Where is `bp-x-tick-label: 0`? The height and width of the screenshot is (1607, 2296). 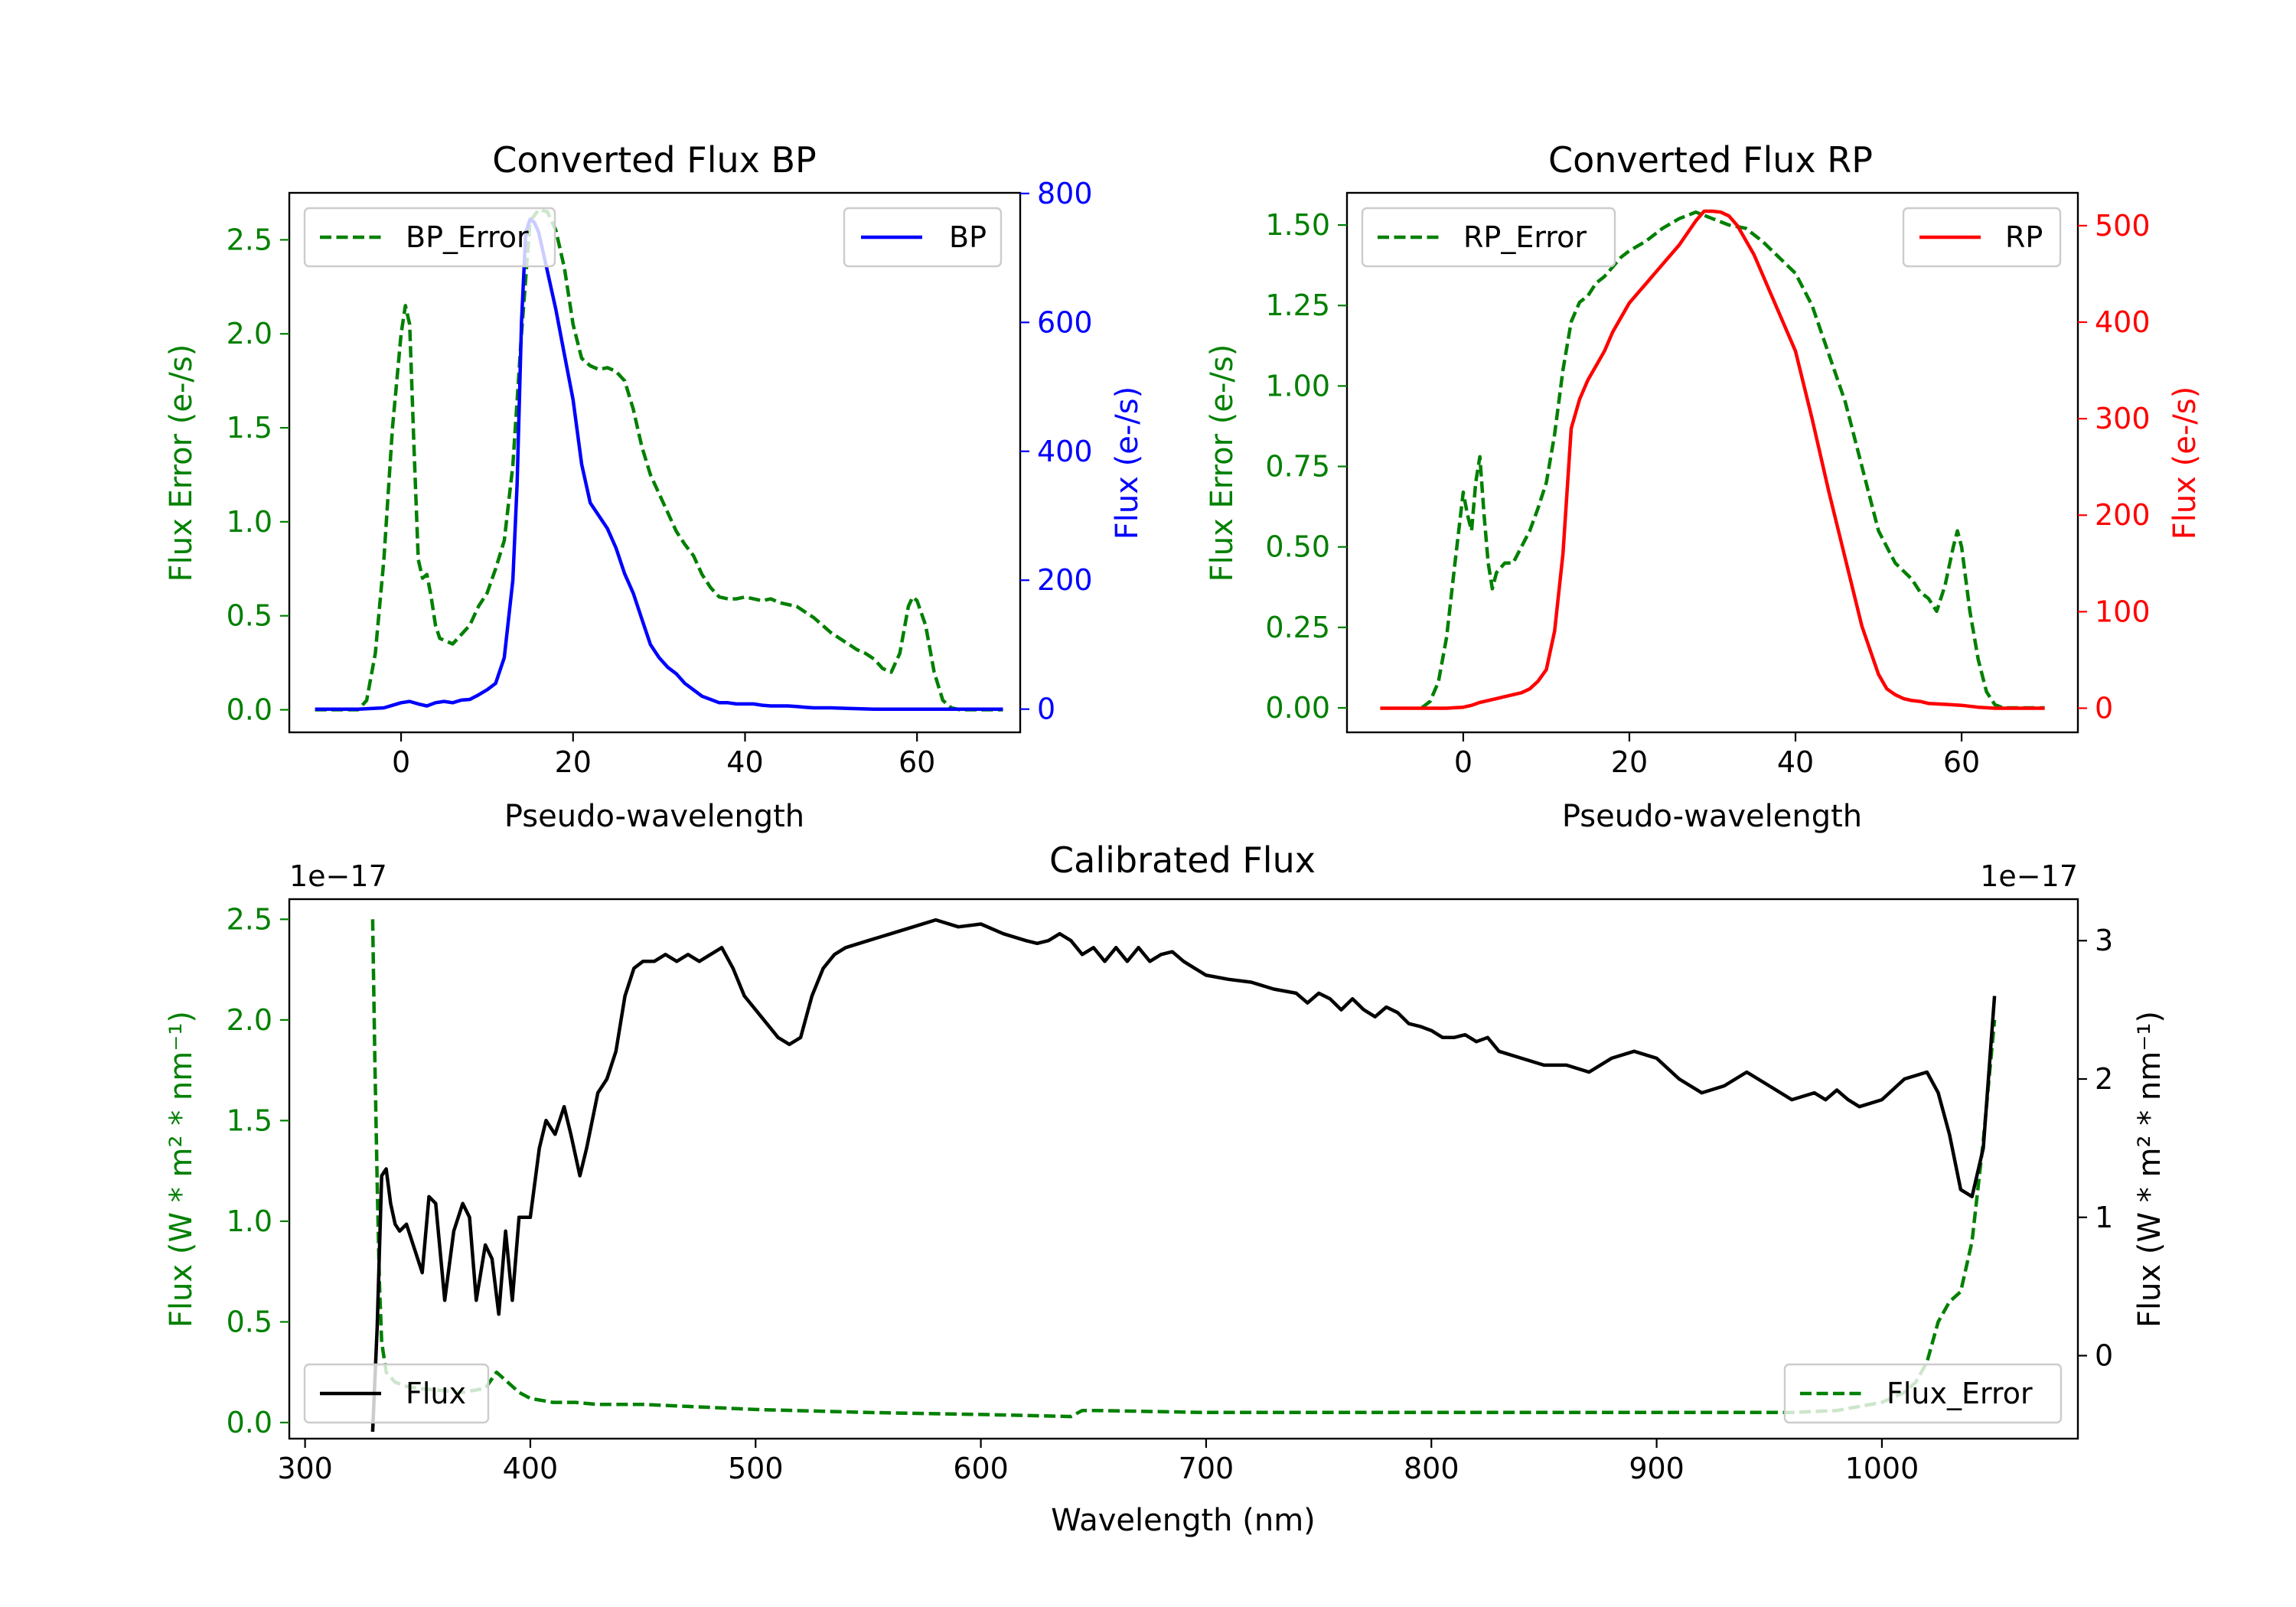
bp-x-tick-label: 0 is located at coordinates (401, 762).